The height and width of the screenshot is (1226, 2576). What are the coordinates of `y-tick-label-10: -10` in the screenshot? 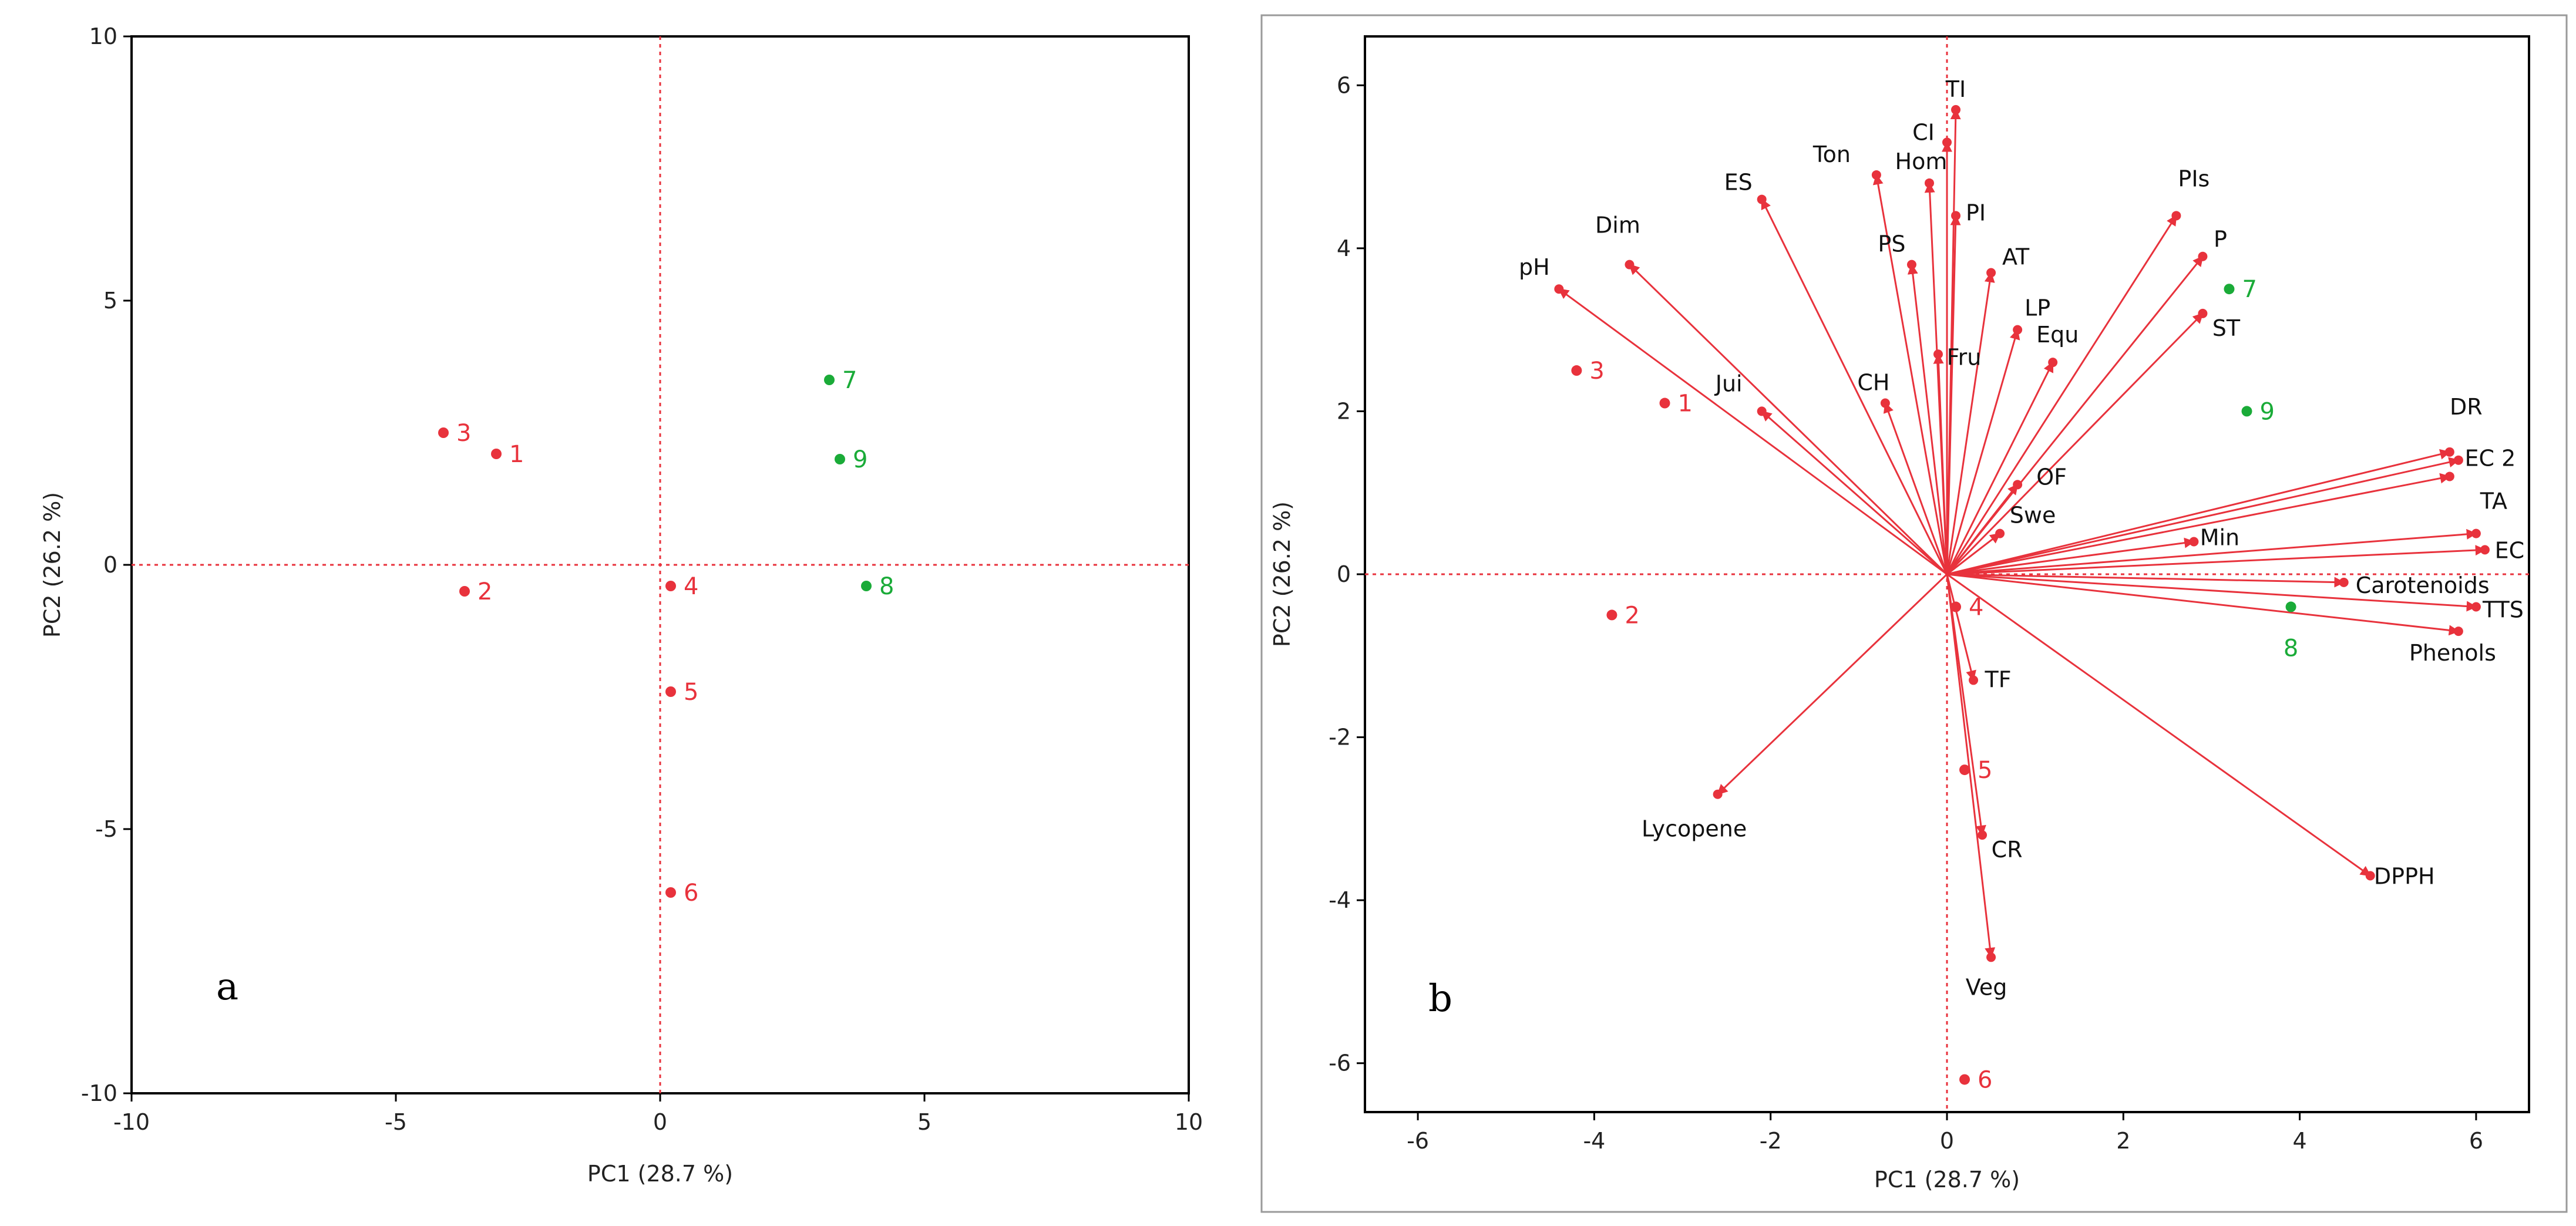 It's located at (99, 1093).